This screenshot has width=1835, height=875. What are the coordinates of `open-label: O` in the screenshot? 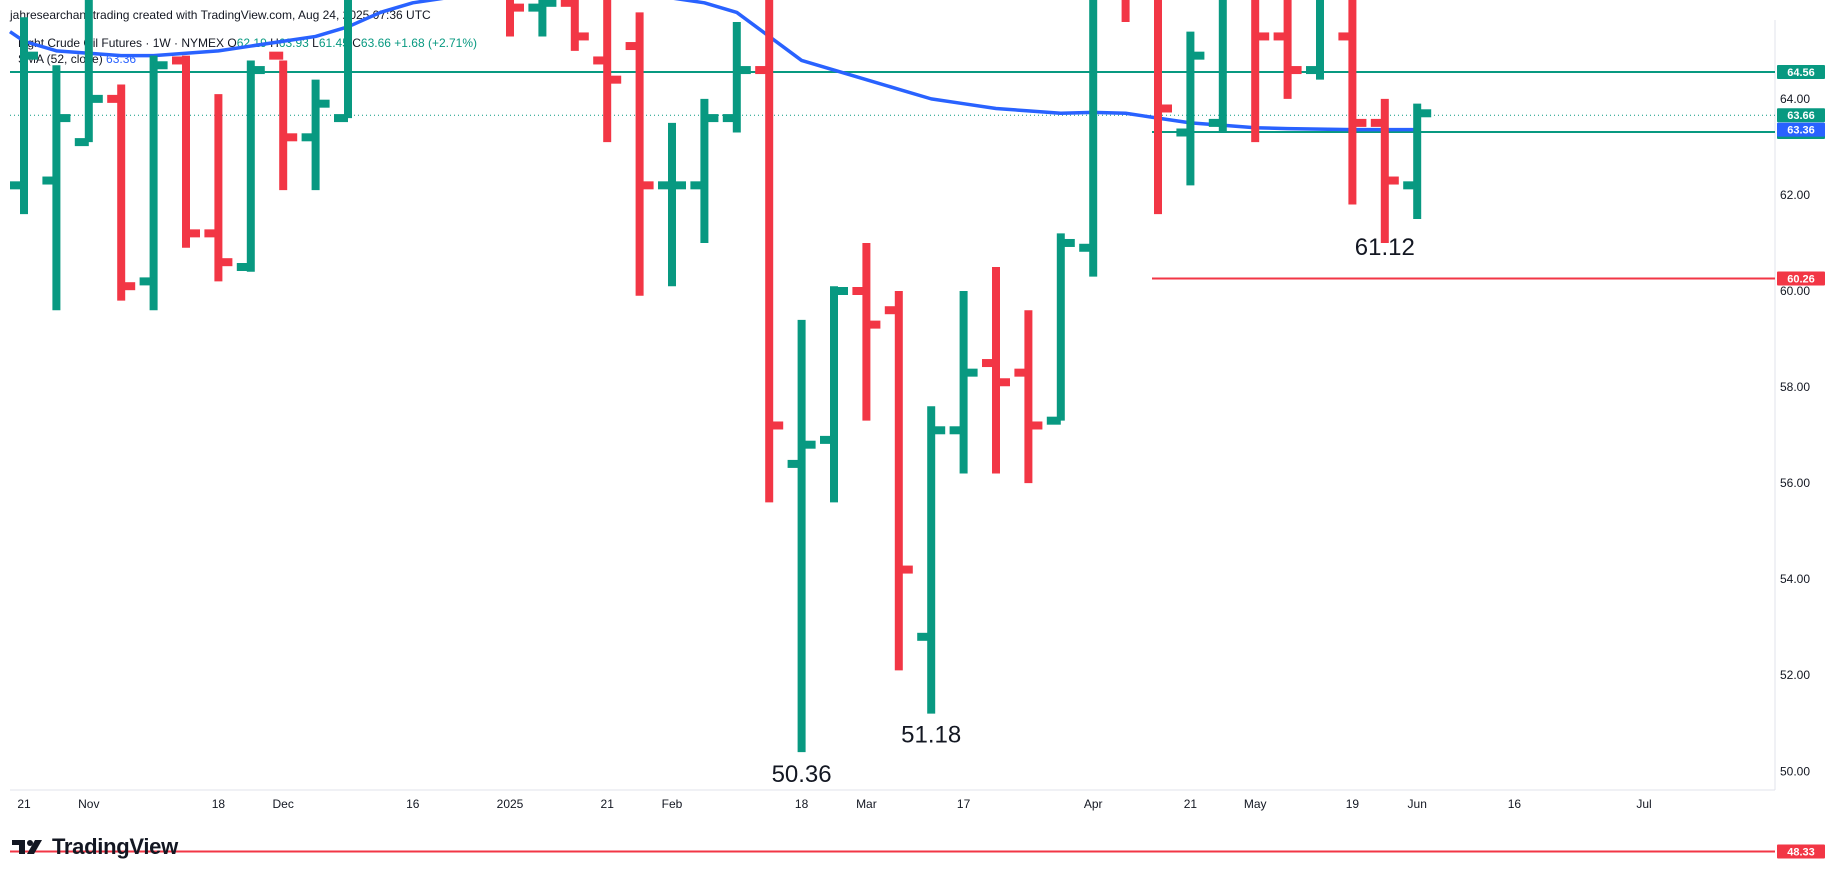 It's located at (232, 43).